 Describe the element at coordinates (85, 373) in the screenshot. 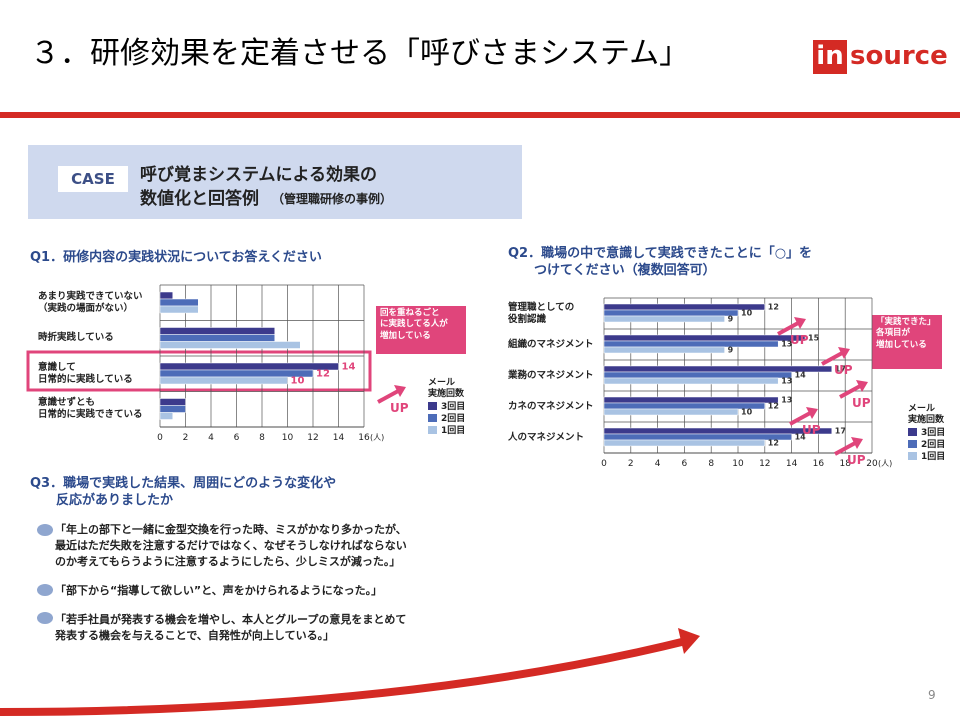

I see `category-label: 意識して 日常的に実践している` at that location.